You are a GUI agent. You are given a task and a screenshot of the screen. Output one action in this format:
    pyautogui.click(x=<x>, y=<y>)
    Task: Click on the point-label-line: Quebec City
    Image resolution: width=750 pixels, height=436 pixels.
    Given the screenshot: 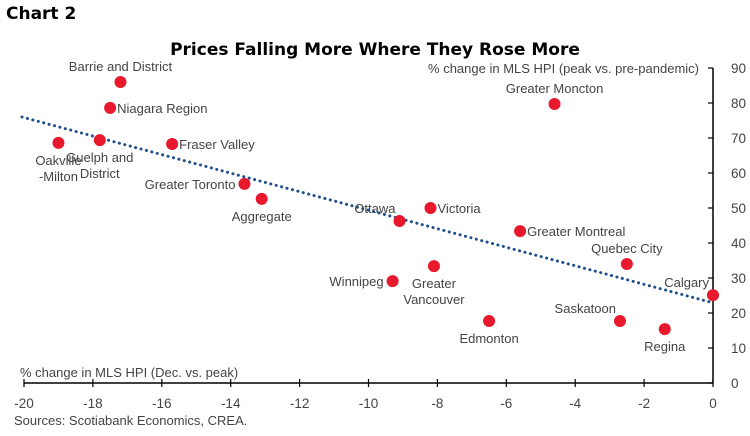 What is the action you would take?
    pyautogui.click(x=627, y=248)
    